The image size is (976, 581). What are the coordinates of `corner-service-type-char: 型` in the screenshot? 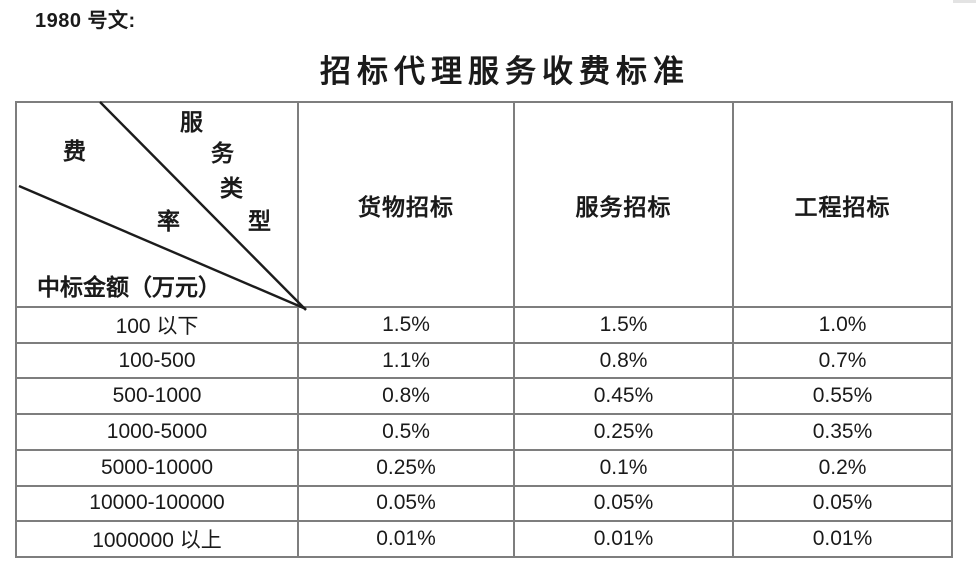 It's located at (259, 221).